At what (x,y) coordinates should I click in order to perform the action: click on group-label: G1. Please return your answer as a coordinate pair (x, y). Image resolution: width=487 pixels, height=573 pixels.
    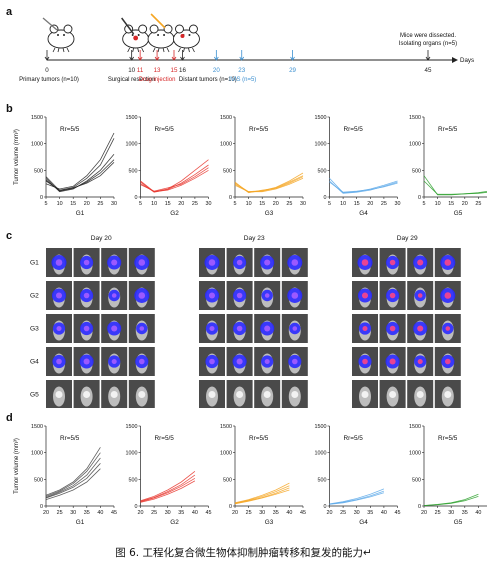
    Looking at the image, I should click on (80, 522).